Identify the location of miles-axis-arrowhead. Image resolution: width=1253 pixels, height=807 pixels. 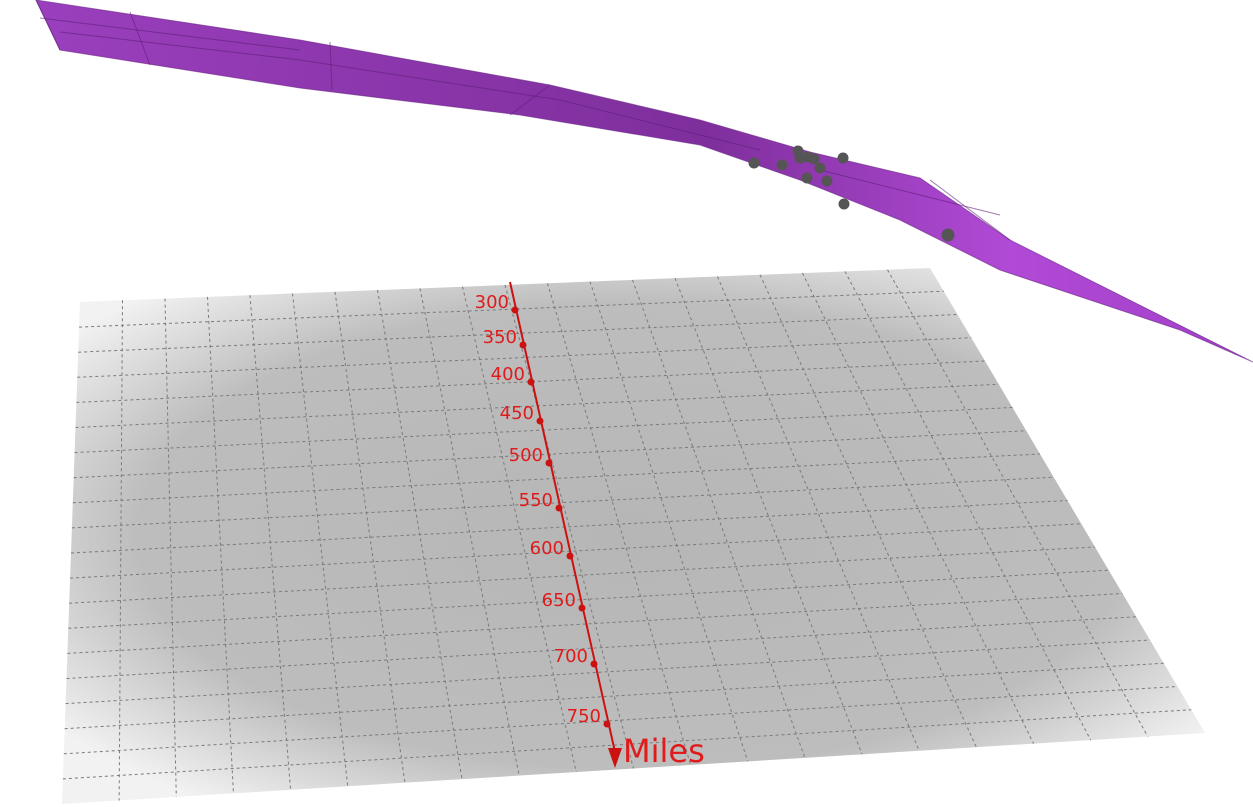
(615, 758).